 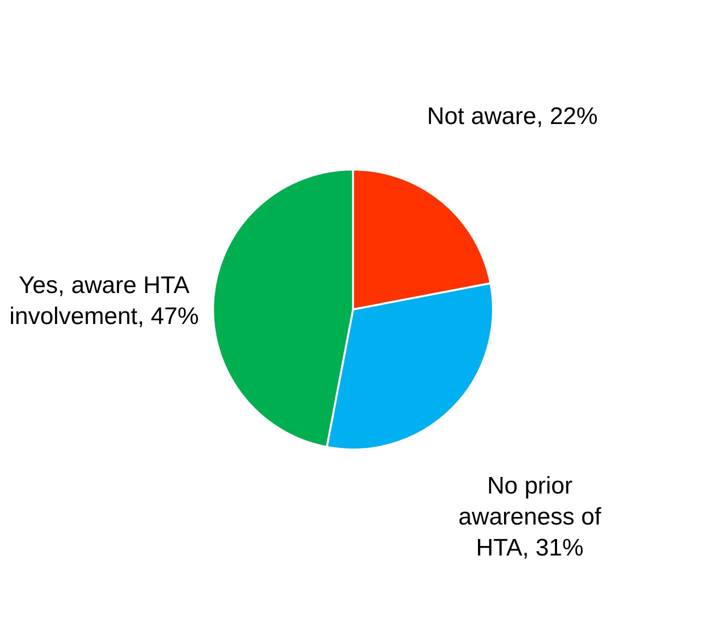 I want to click on slice-label: No prior awareness of HTA, 31%, so click(x=530, y=517).